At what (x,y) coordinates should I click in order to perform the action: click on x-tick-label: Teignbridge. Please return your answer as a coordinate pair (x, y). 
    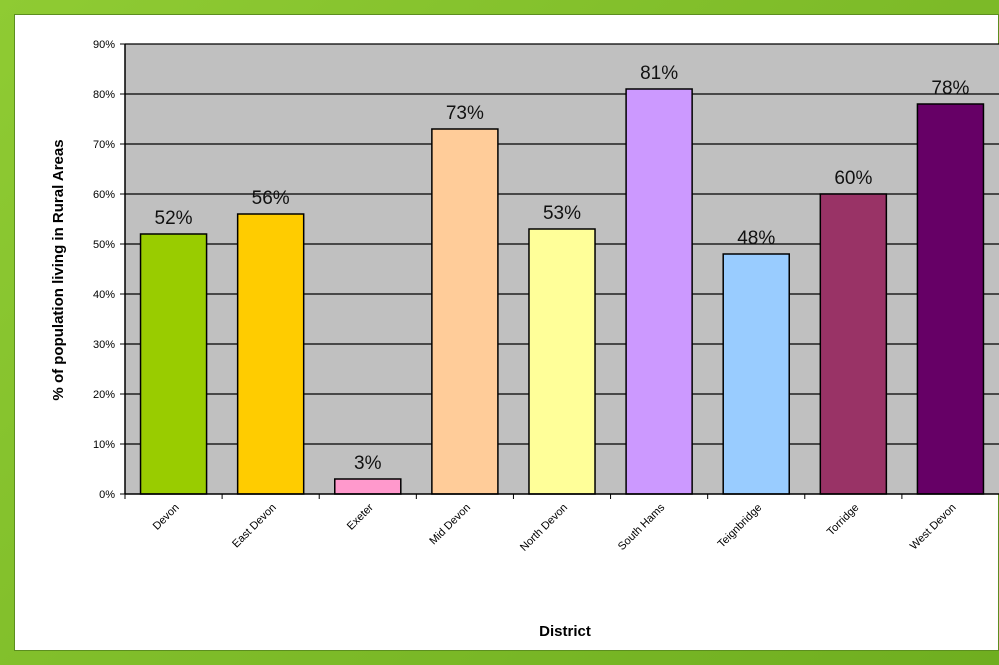
    Looking at the image, I should click on (740, 526).